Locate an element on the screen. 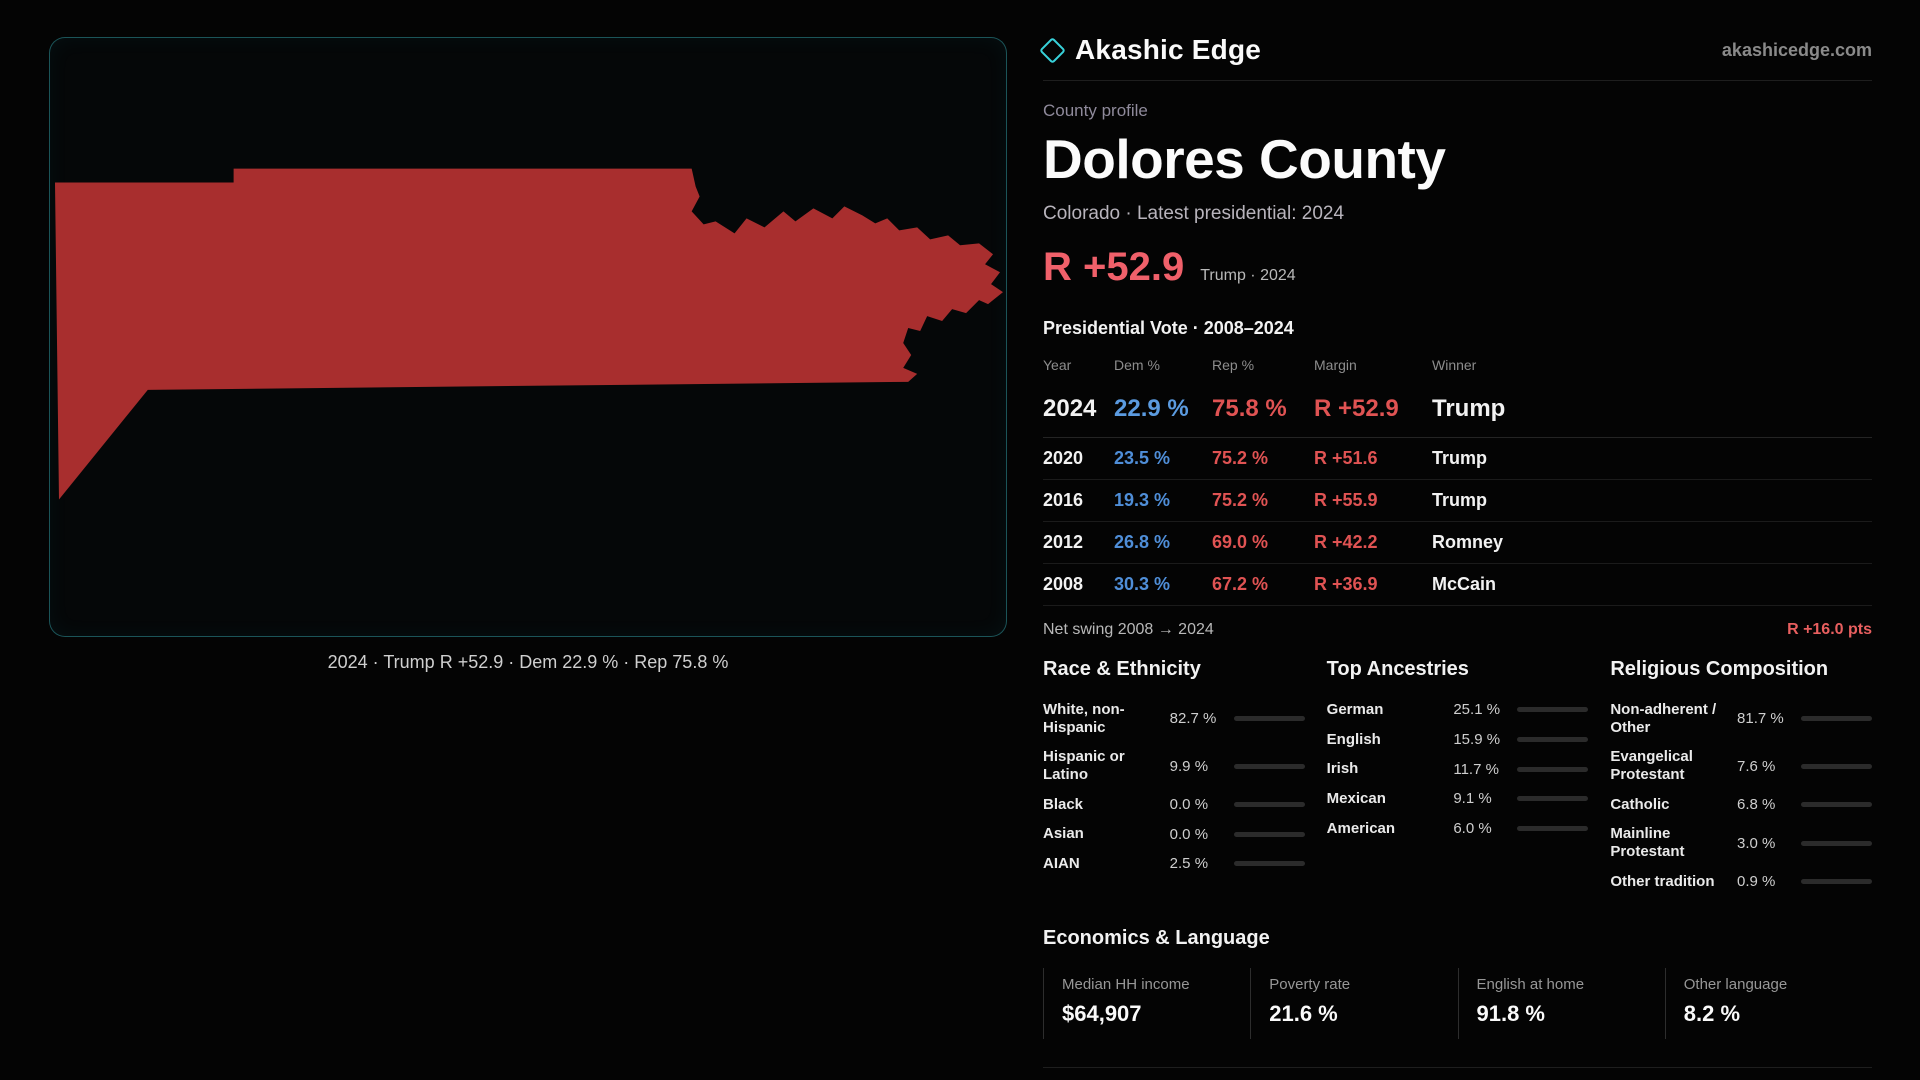 This screenshot has width=1920, height=1080. stat-value: 21.6 % is located at coordinates (1303, 1013).